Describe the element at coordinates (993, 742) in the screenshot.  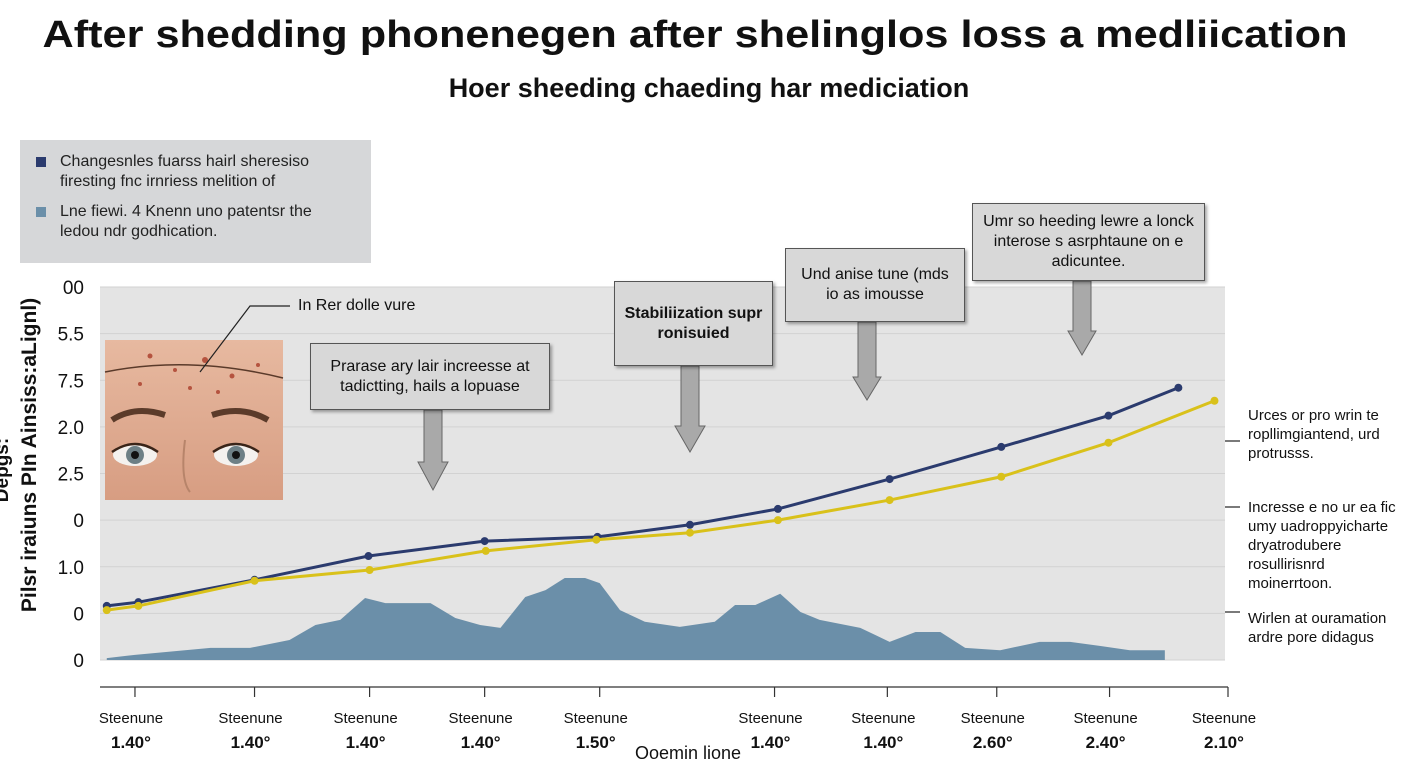
I see `x-tick-label: 2.60°` at that location.